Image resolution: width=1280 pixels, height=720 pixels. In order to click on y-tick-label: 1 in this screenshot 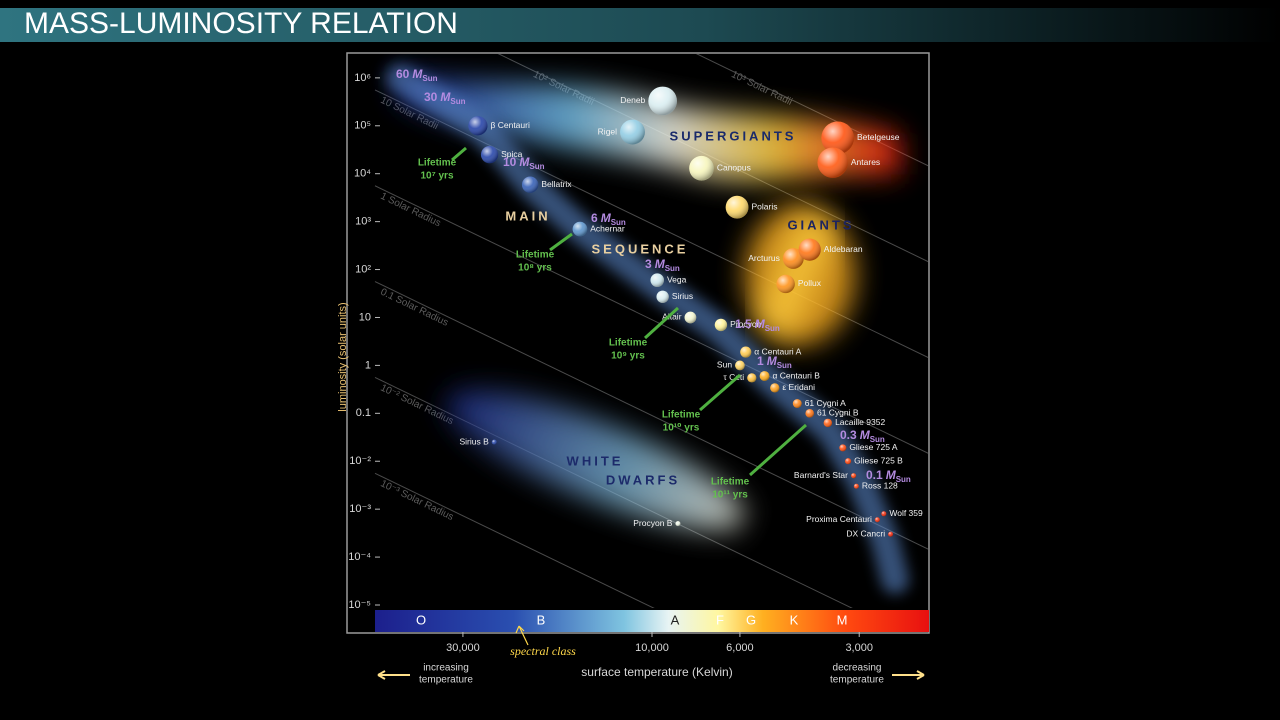, I will do `click(368, 365)`.